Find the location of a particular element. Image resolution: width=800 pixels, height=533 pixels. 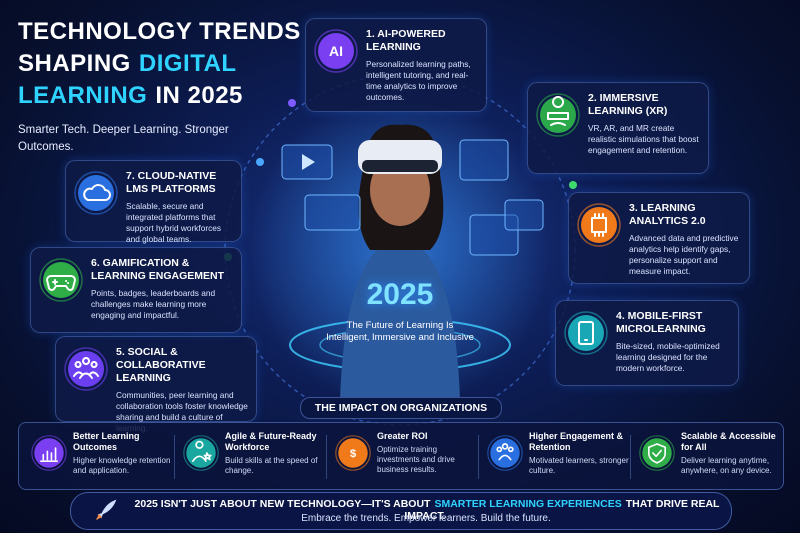

impact-item-title: Greater ROI is located at coordinates (402, 436).